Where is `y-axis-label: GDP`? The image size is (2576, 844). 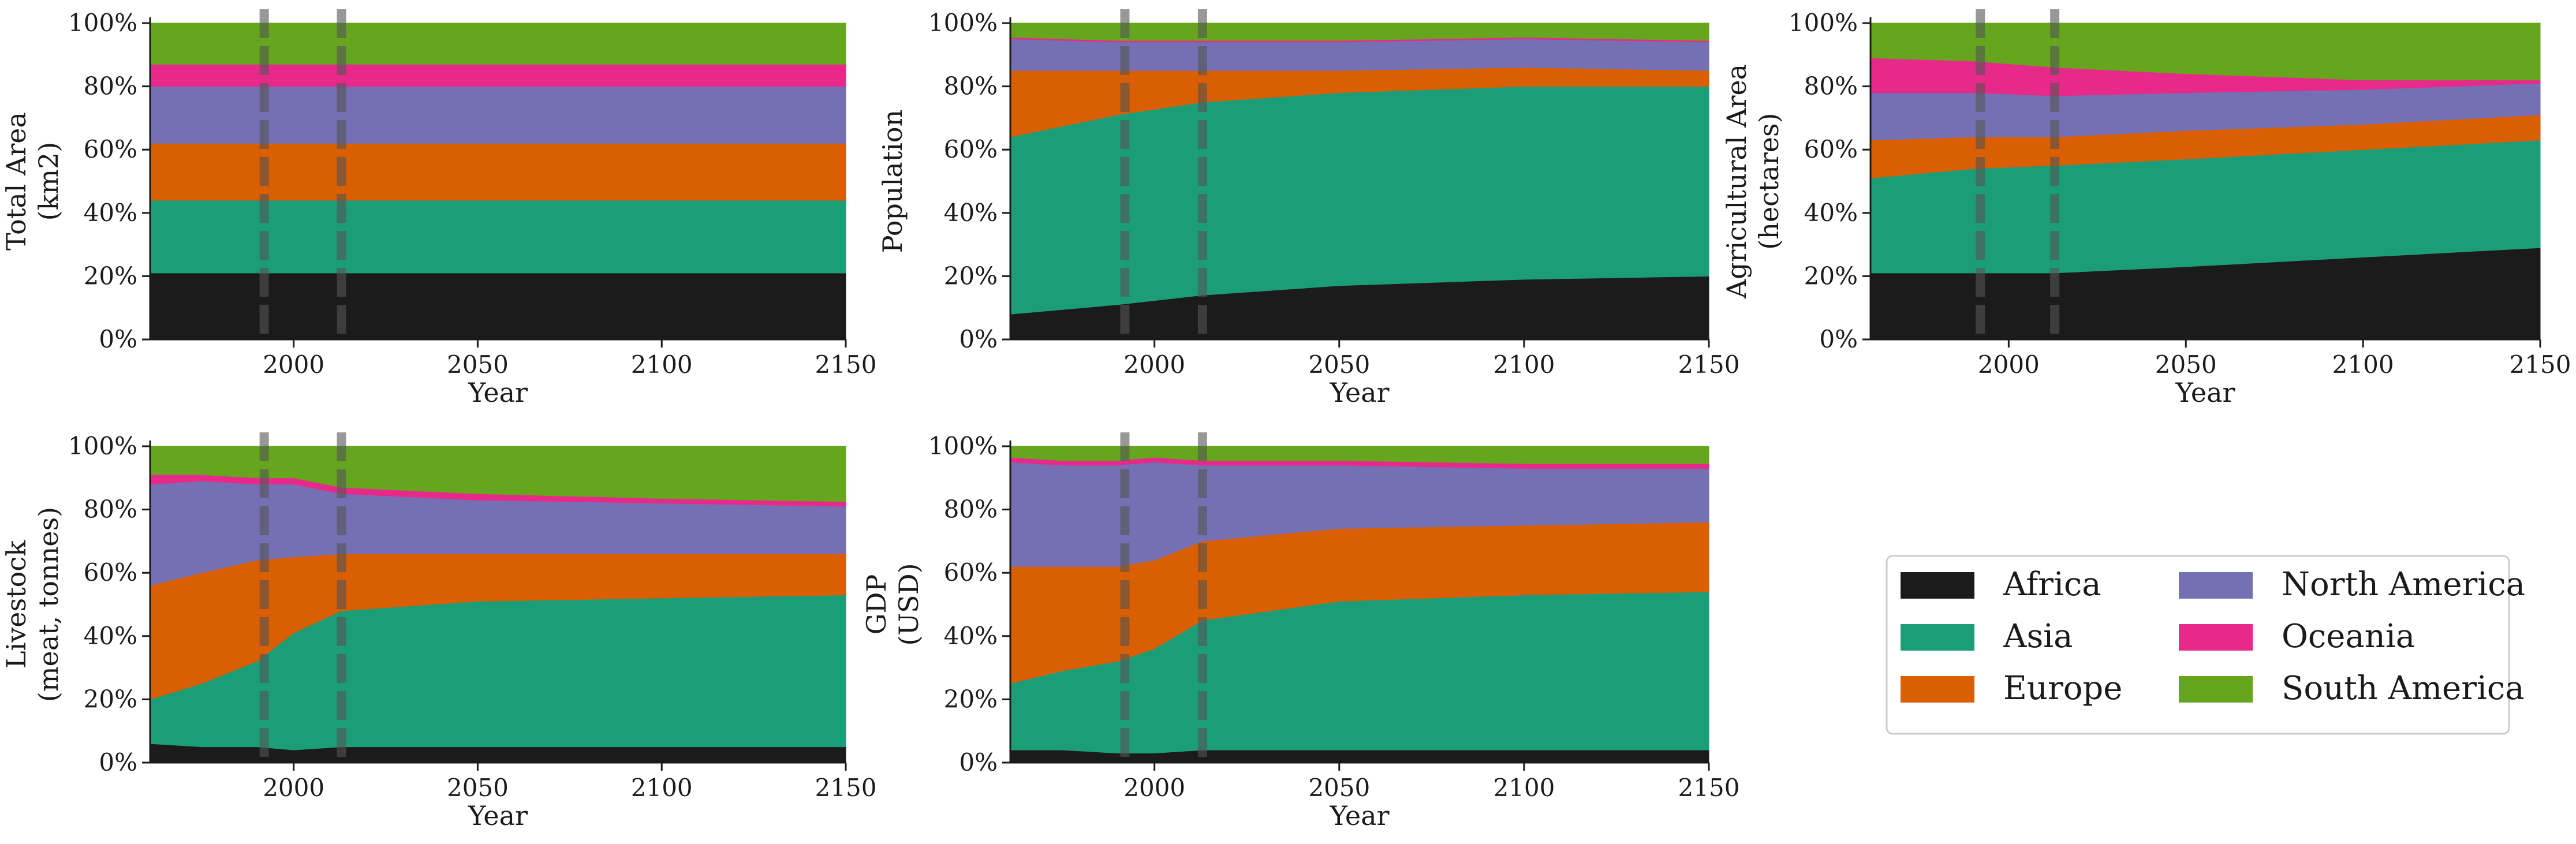 y-axis-label: GDP is located at coordinates (876, 604).